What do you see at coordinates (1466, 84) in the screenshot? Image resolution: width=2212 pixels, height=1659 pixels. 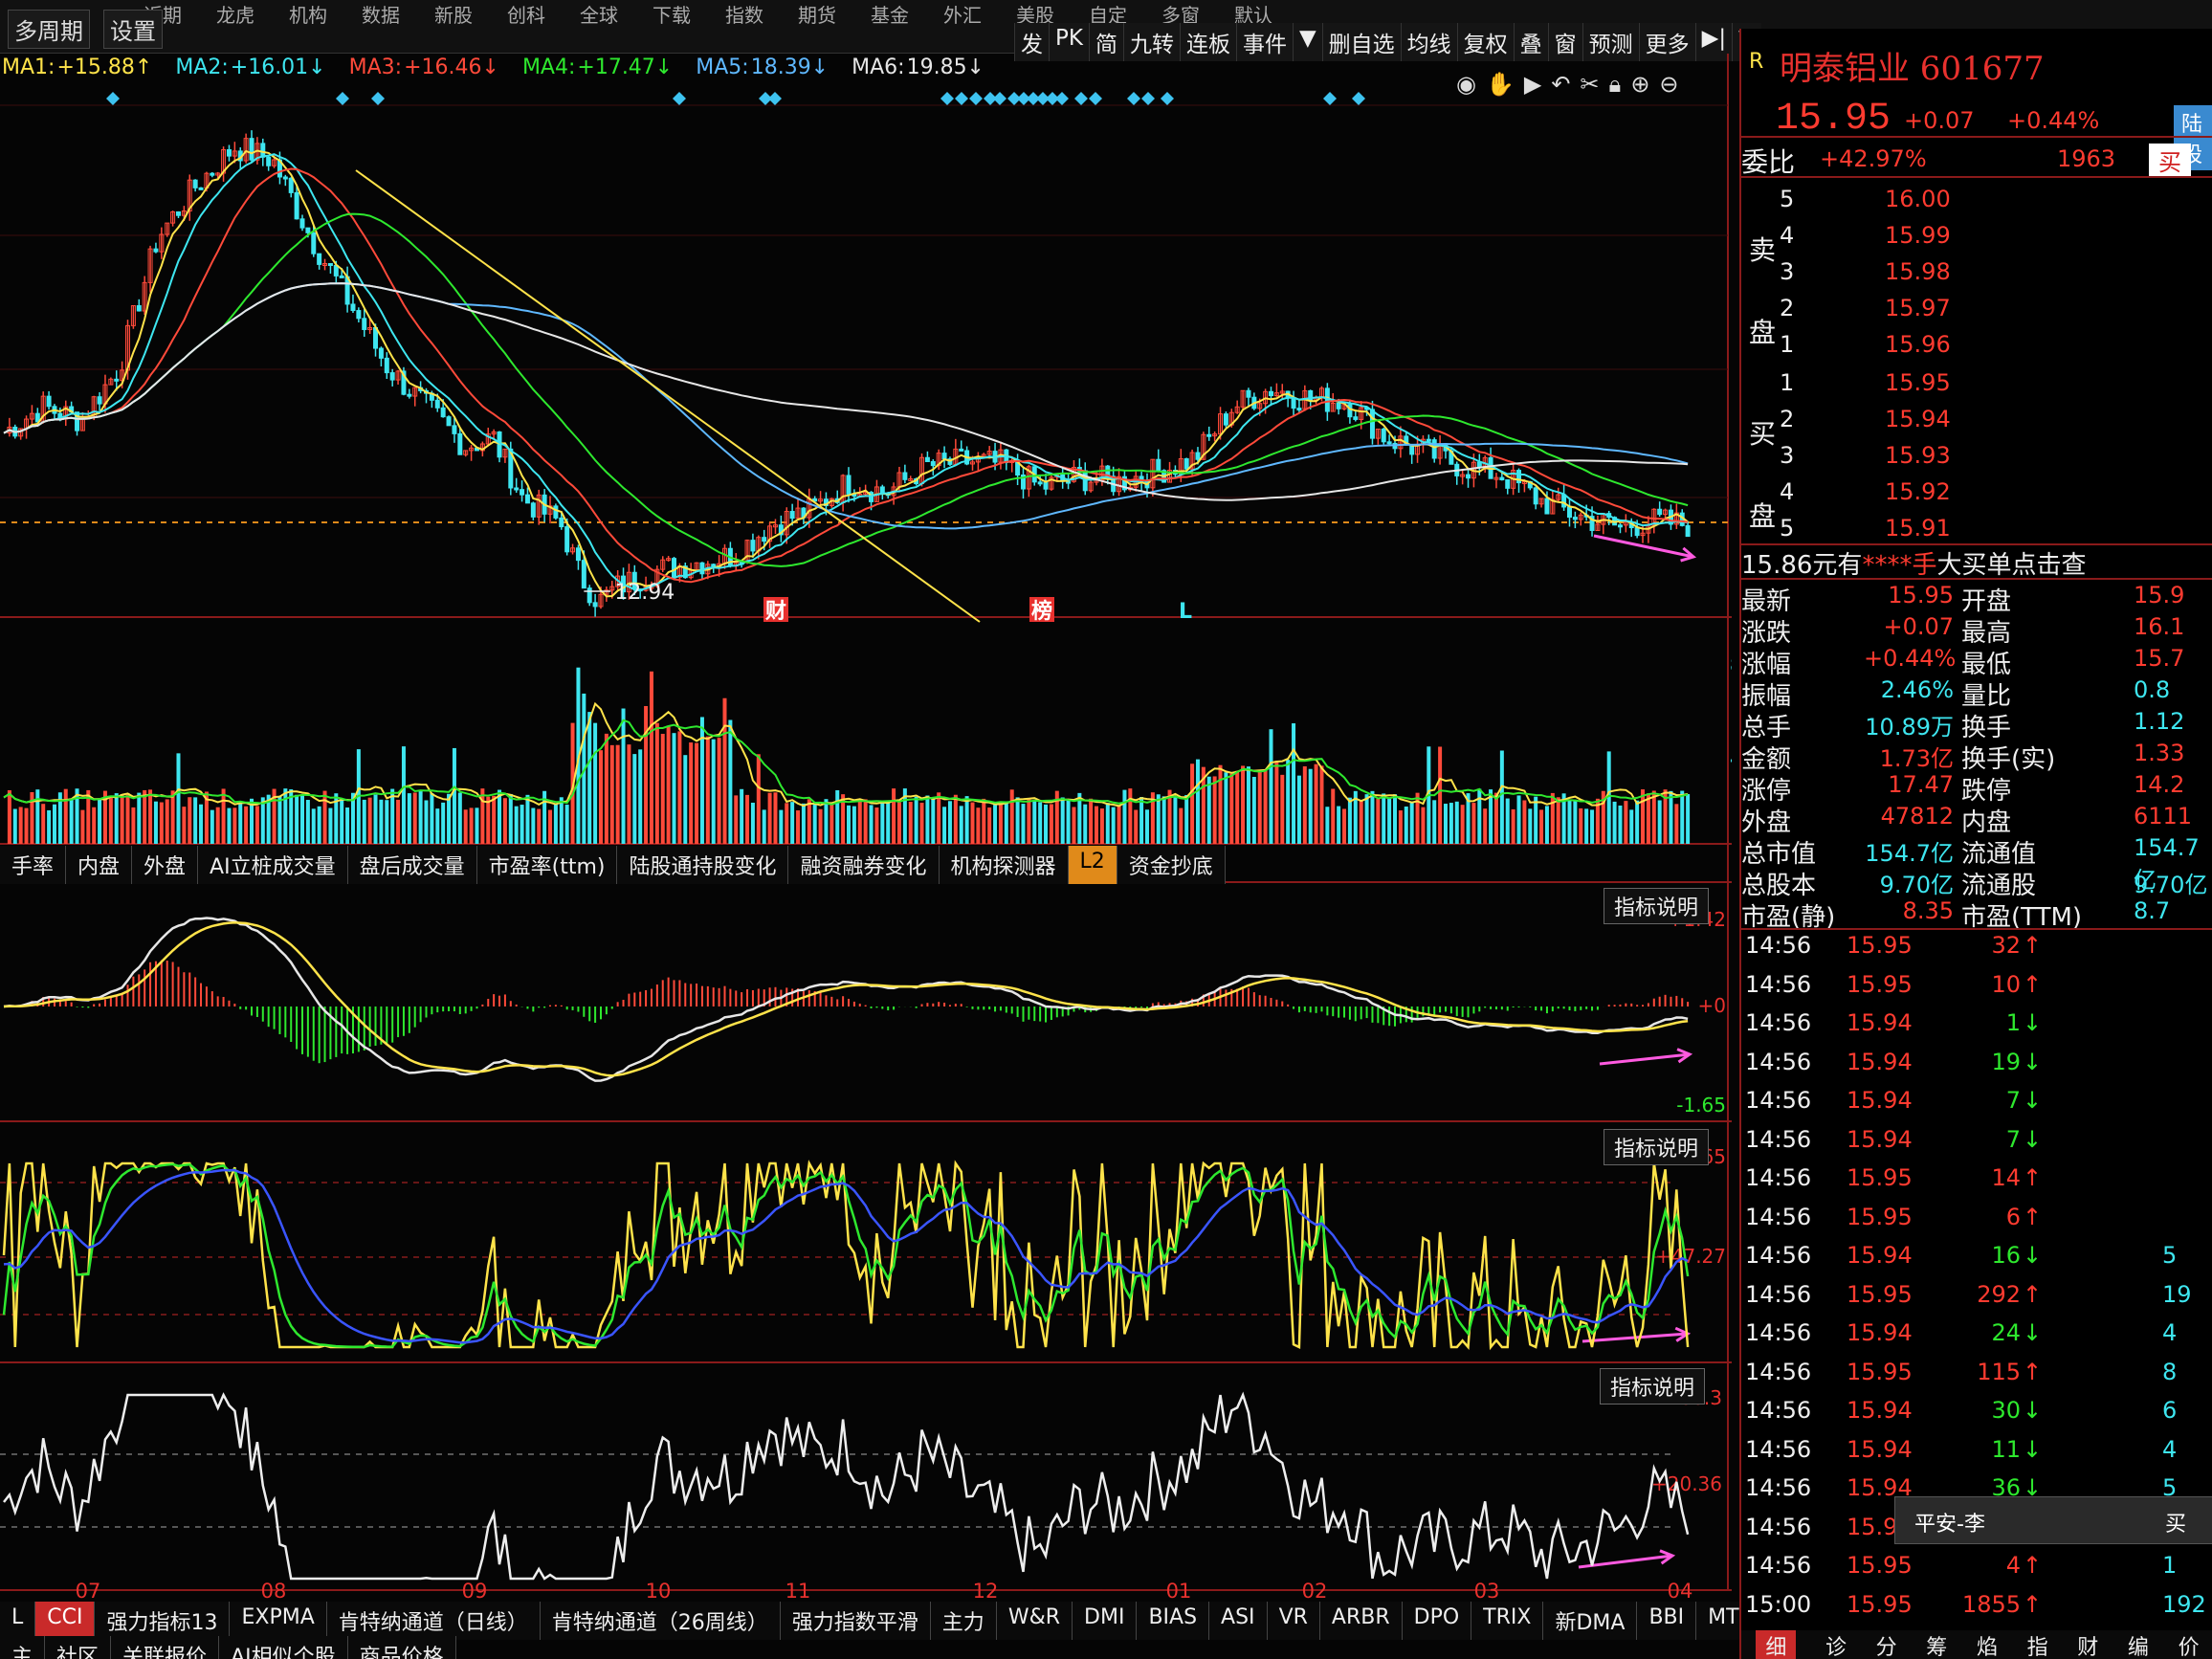 I see `eye-icon: ◉` at bounding box center [1466, 84].